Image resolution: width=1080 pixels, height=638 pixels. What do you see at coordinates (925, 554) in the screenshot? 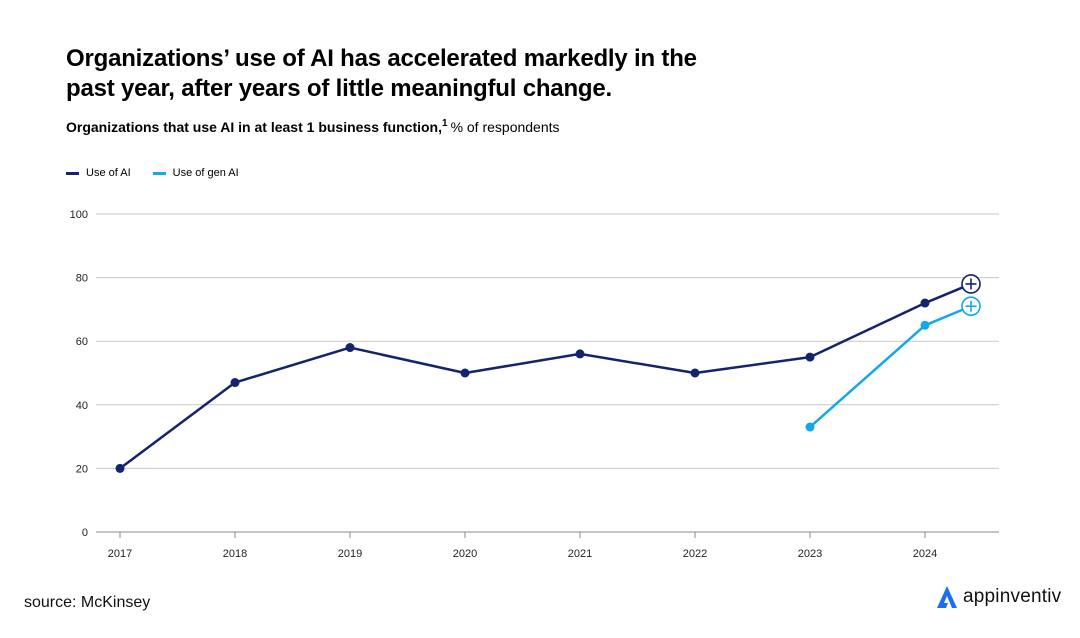
I see `x-tick-label: 2024` at bounding box center [925, 554].